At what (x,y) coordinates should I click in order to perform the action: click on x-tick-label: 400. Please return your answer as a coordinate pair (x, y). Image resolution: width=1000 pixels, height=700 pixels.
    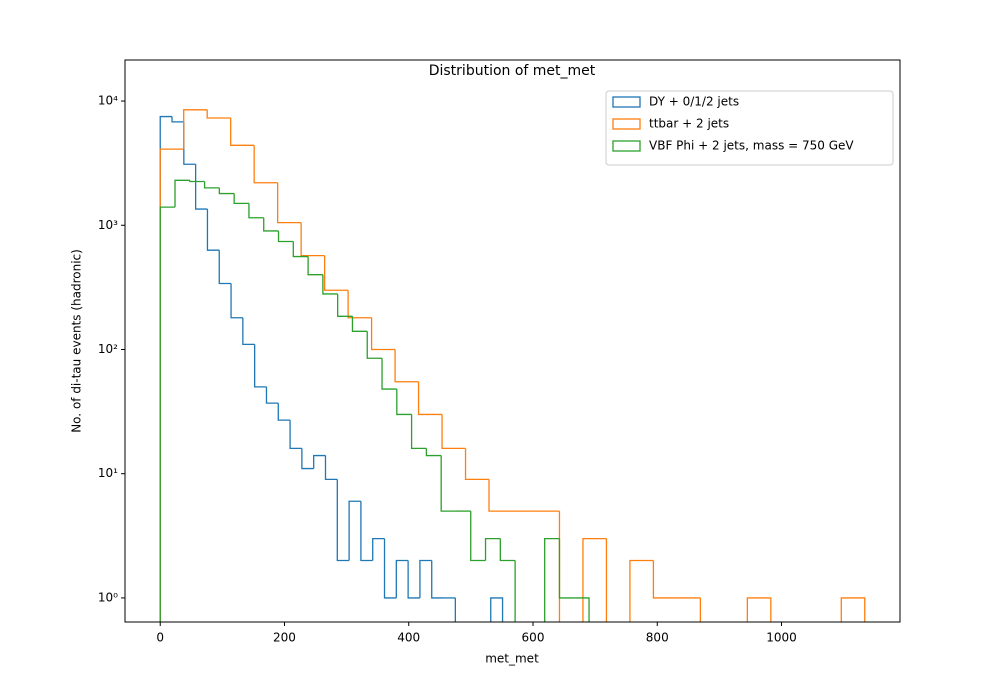
    Looking at the image, I should click on (408, 638).